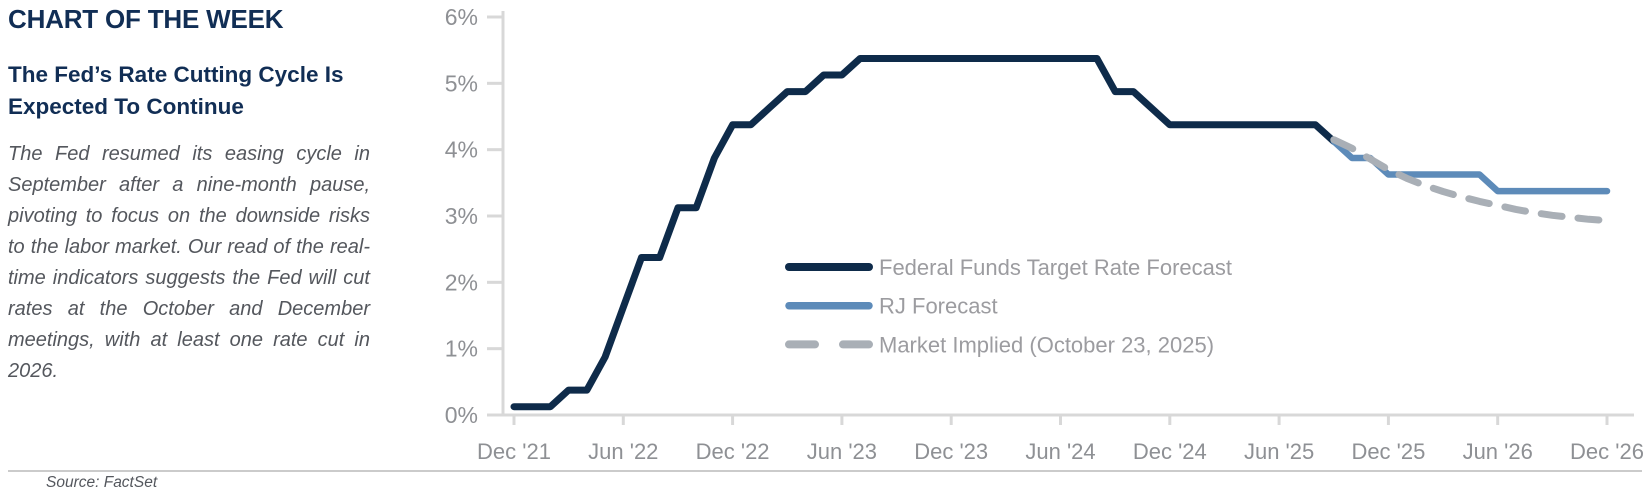 The width and height of the screenshot is (1649, 494). I want to click on x-axis-label: Jun '26, so click(1498, 451).